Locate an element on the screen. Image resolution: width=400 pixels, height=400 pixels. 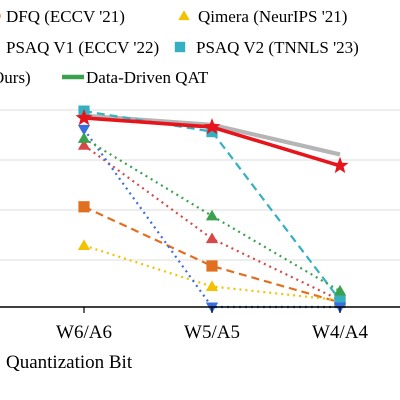
legend-label: PSAQ V1 (ECCV '22) is located at coordinates (82, 47).